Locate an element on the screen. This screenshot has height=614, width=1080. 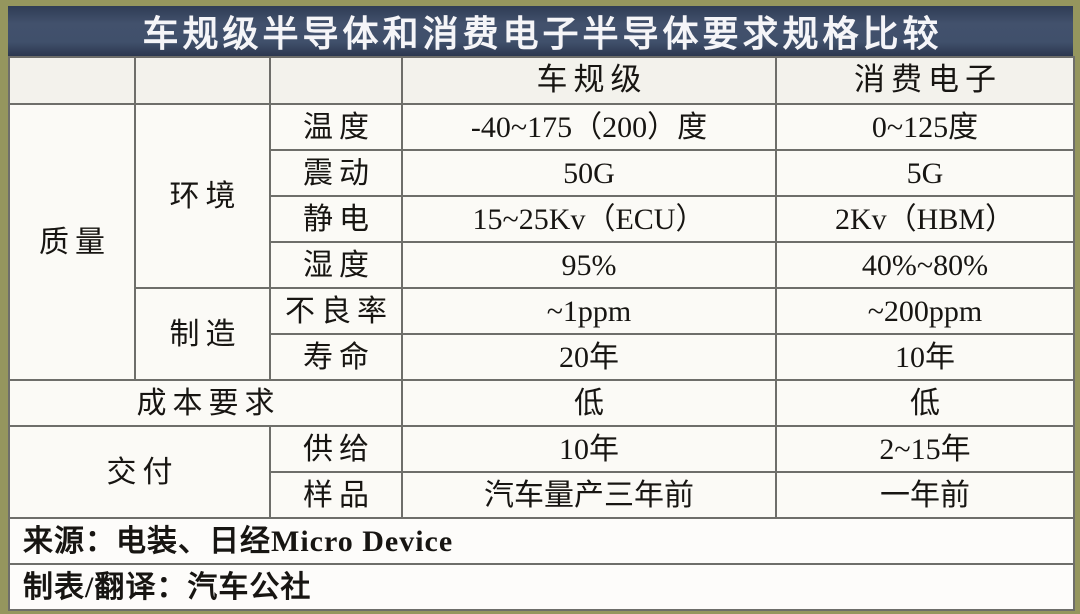
value-consumer-lifespan: 10年 is located at coordinates (925, 357).